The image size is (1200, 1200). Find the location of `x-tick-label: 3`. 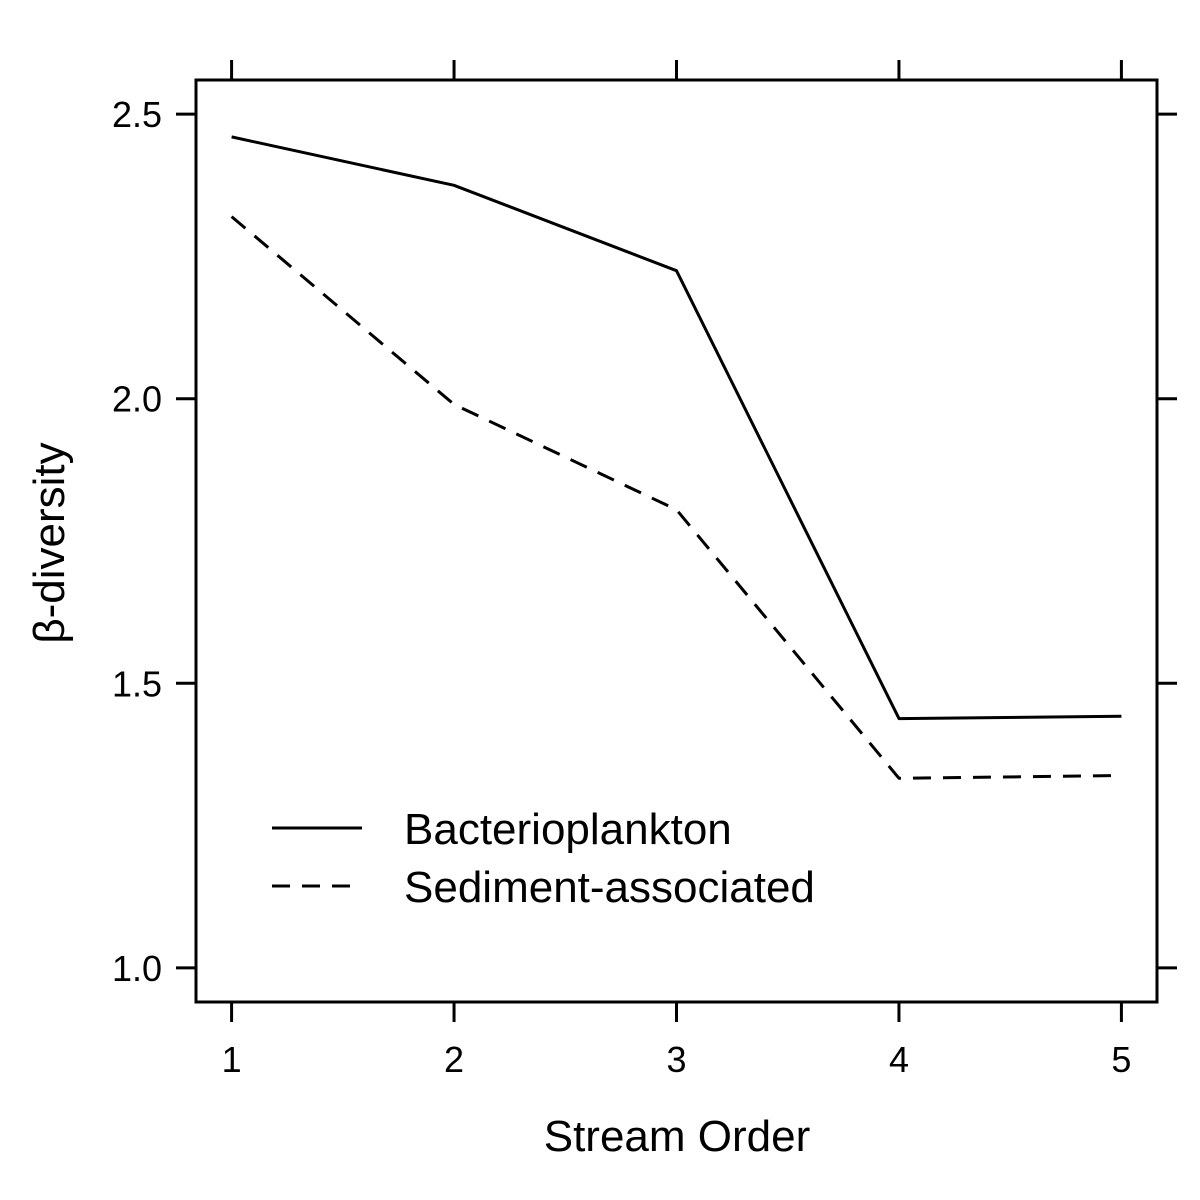

x-tick-label: 3 is located at coordinates (676, 1059).